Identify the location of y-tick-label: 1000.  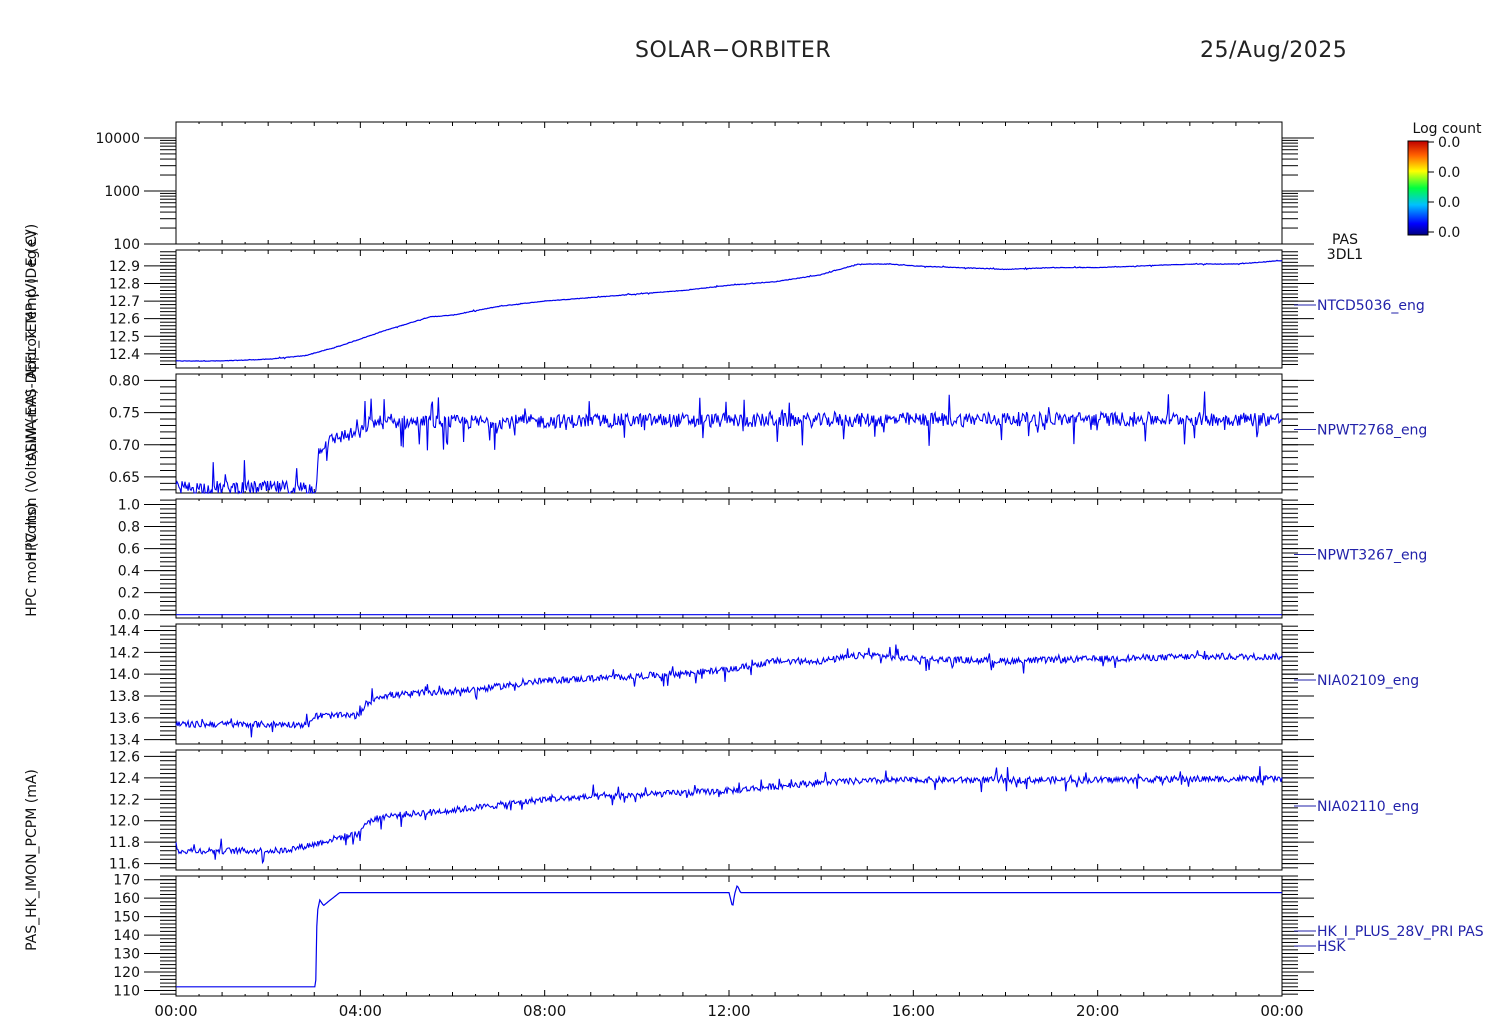
(122, 192).